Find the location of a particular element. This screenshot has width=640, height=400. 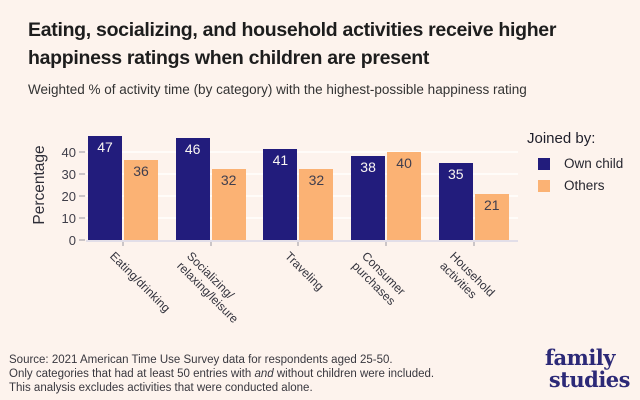

legend-item: Own child is located at coordinates (580, 163).